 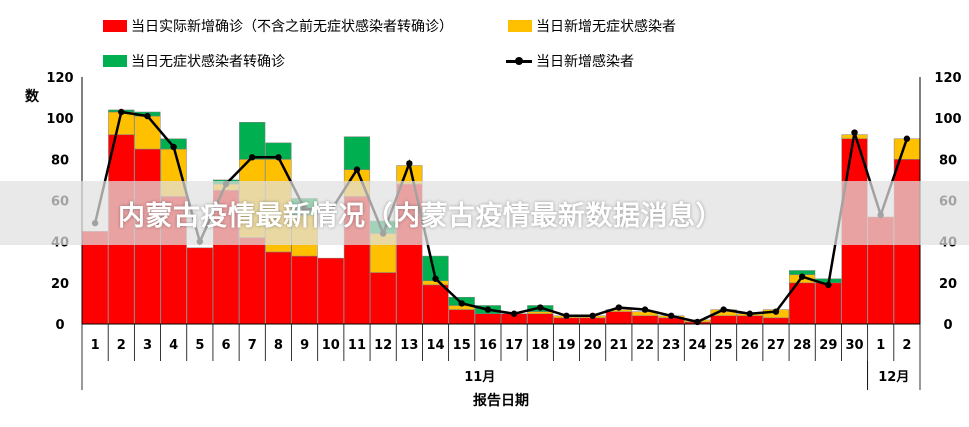 I want to click on y-tick-right-20: 20, so click(x=948, y=284).